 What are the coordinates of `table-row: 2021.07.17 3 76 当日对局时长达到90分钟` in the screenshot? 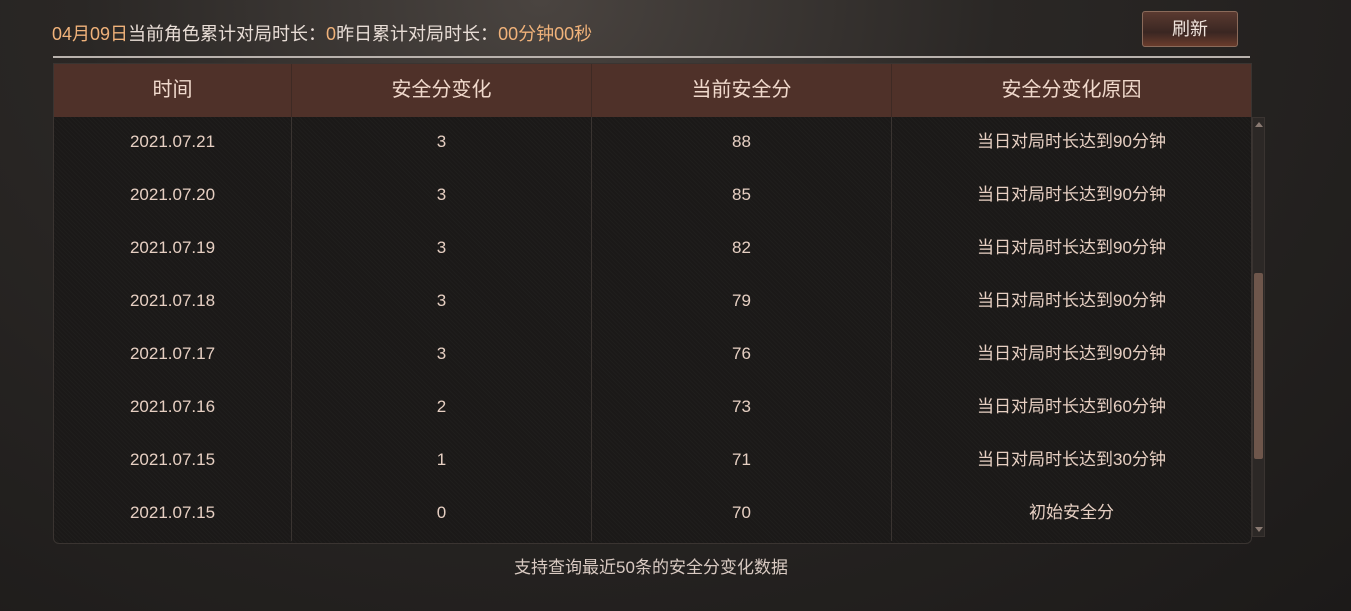 It's located at (652, 355).